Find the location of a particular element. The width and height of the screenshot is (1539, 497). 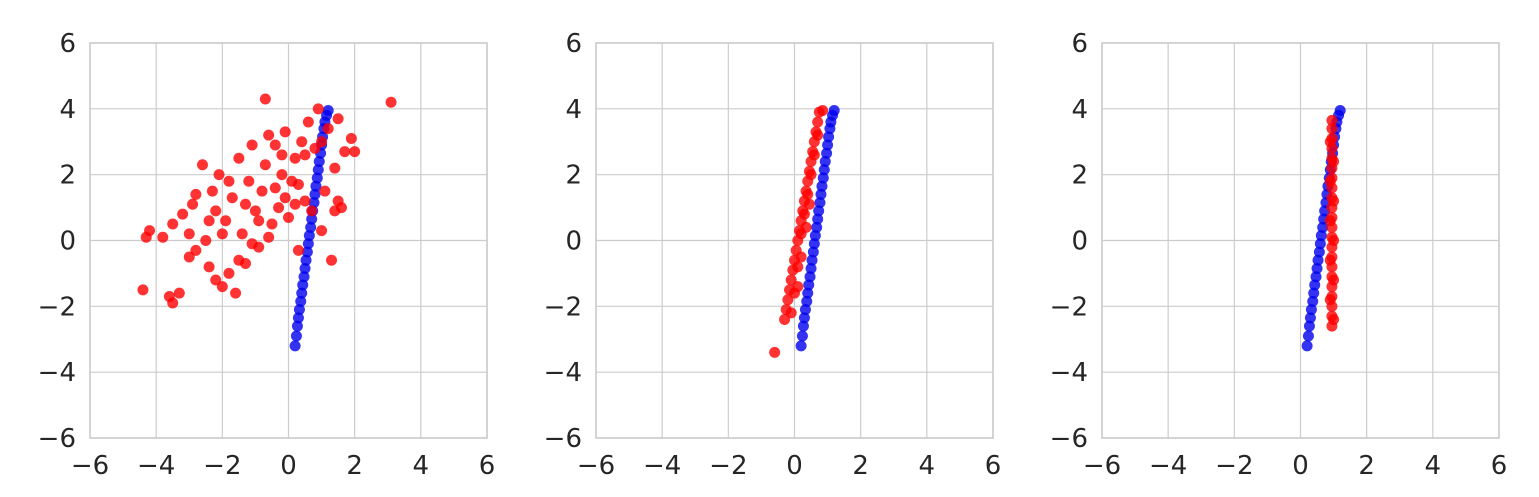

x-tick-label: −6 is located at coordinates (90, 466).